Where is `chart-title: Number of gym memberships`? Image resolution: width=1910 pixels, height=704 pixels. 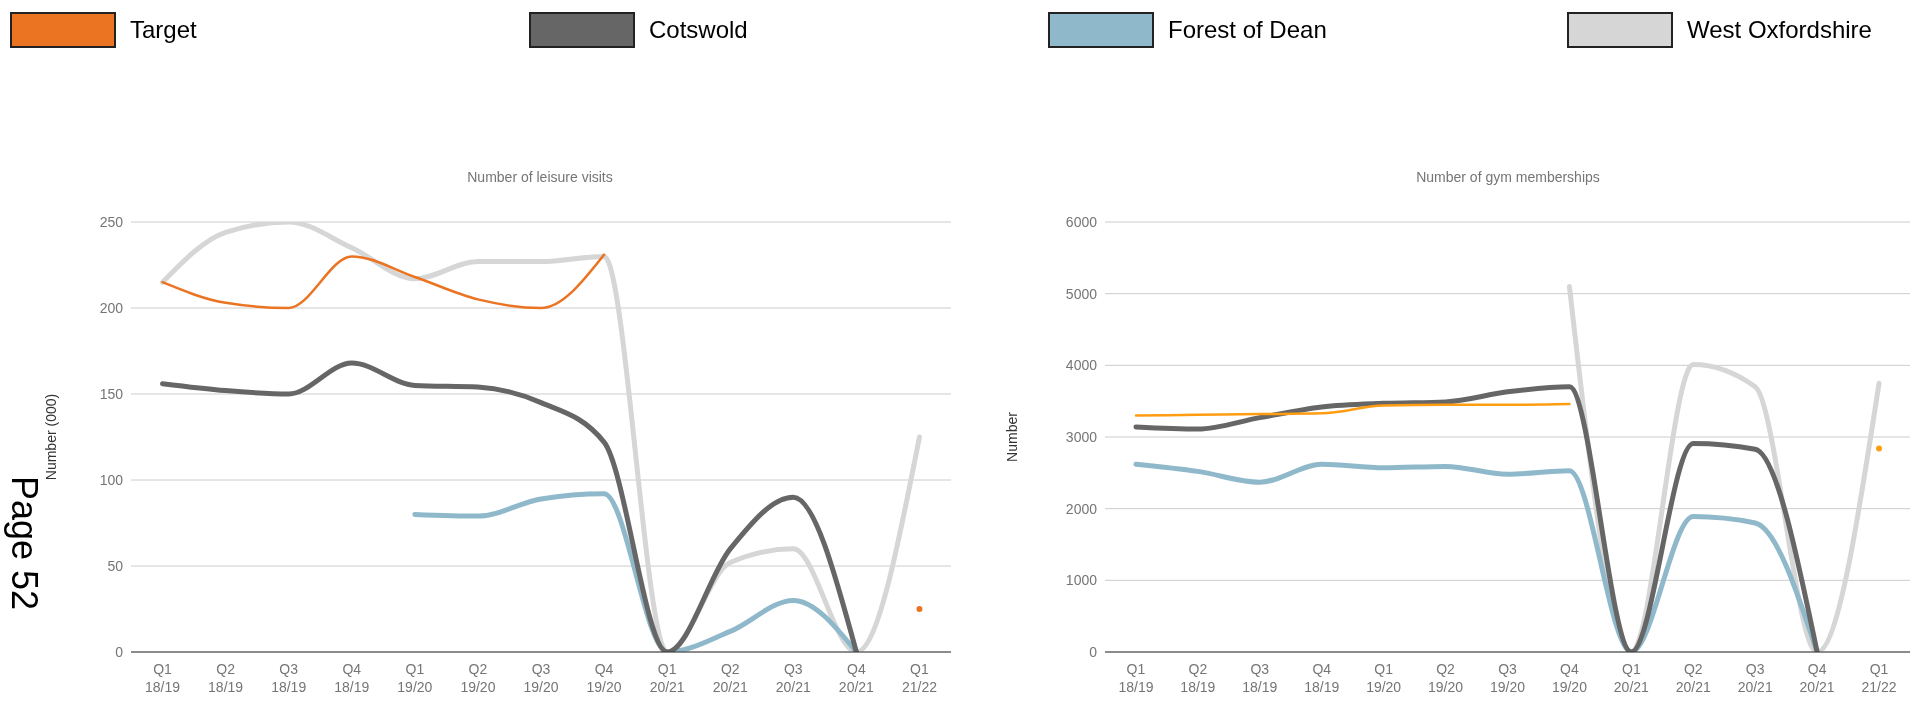 chart-title: Number of gym memberships is located at coordinates (1508, 177).